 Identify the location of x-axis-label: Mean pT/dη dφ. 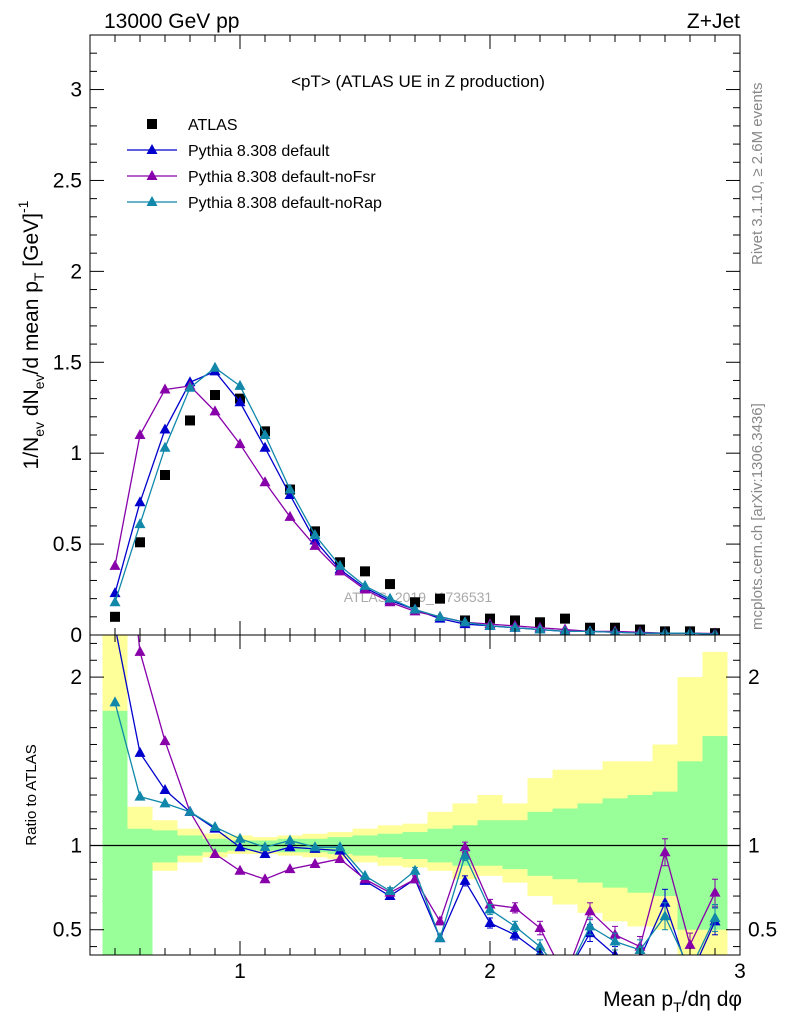
(672, 1001).